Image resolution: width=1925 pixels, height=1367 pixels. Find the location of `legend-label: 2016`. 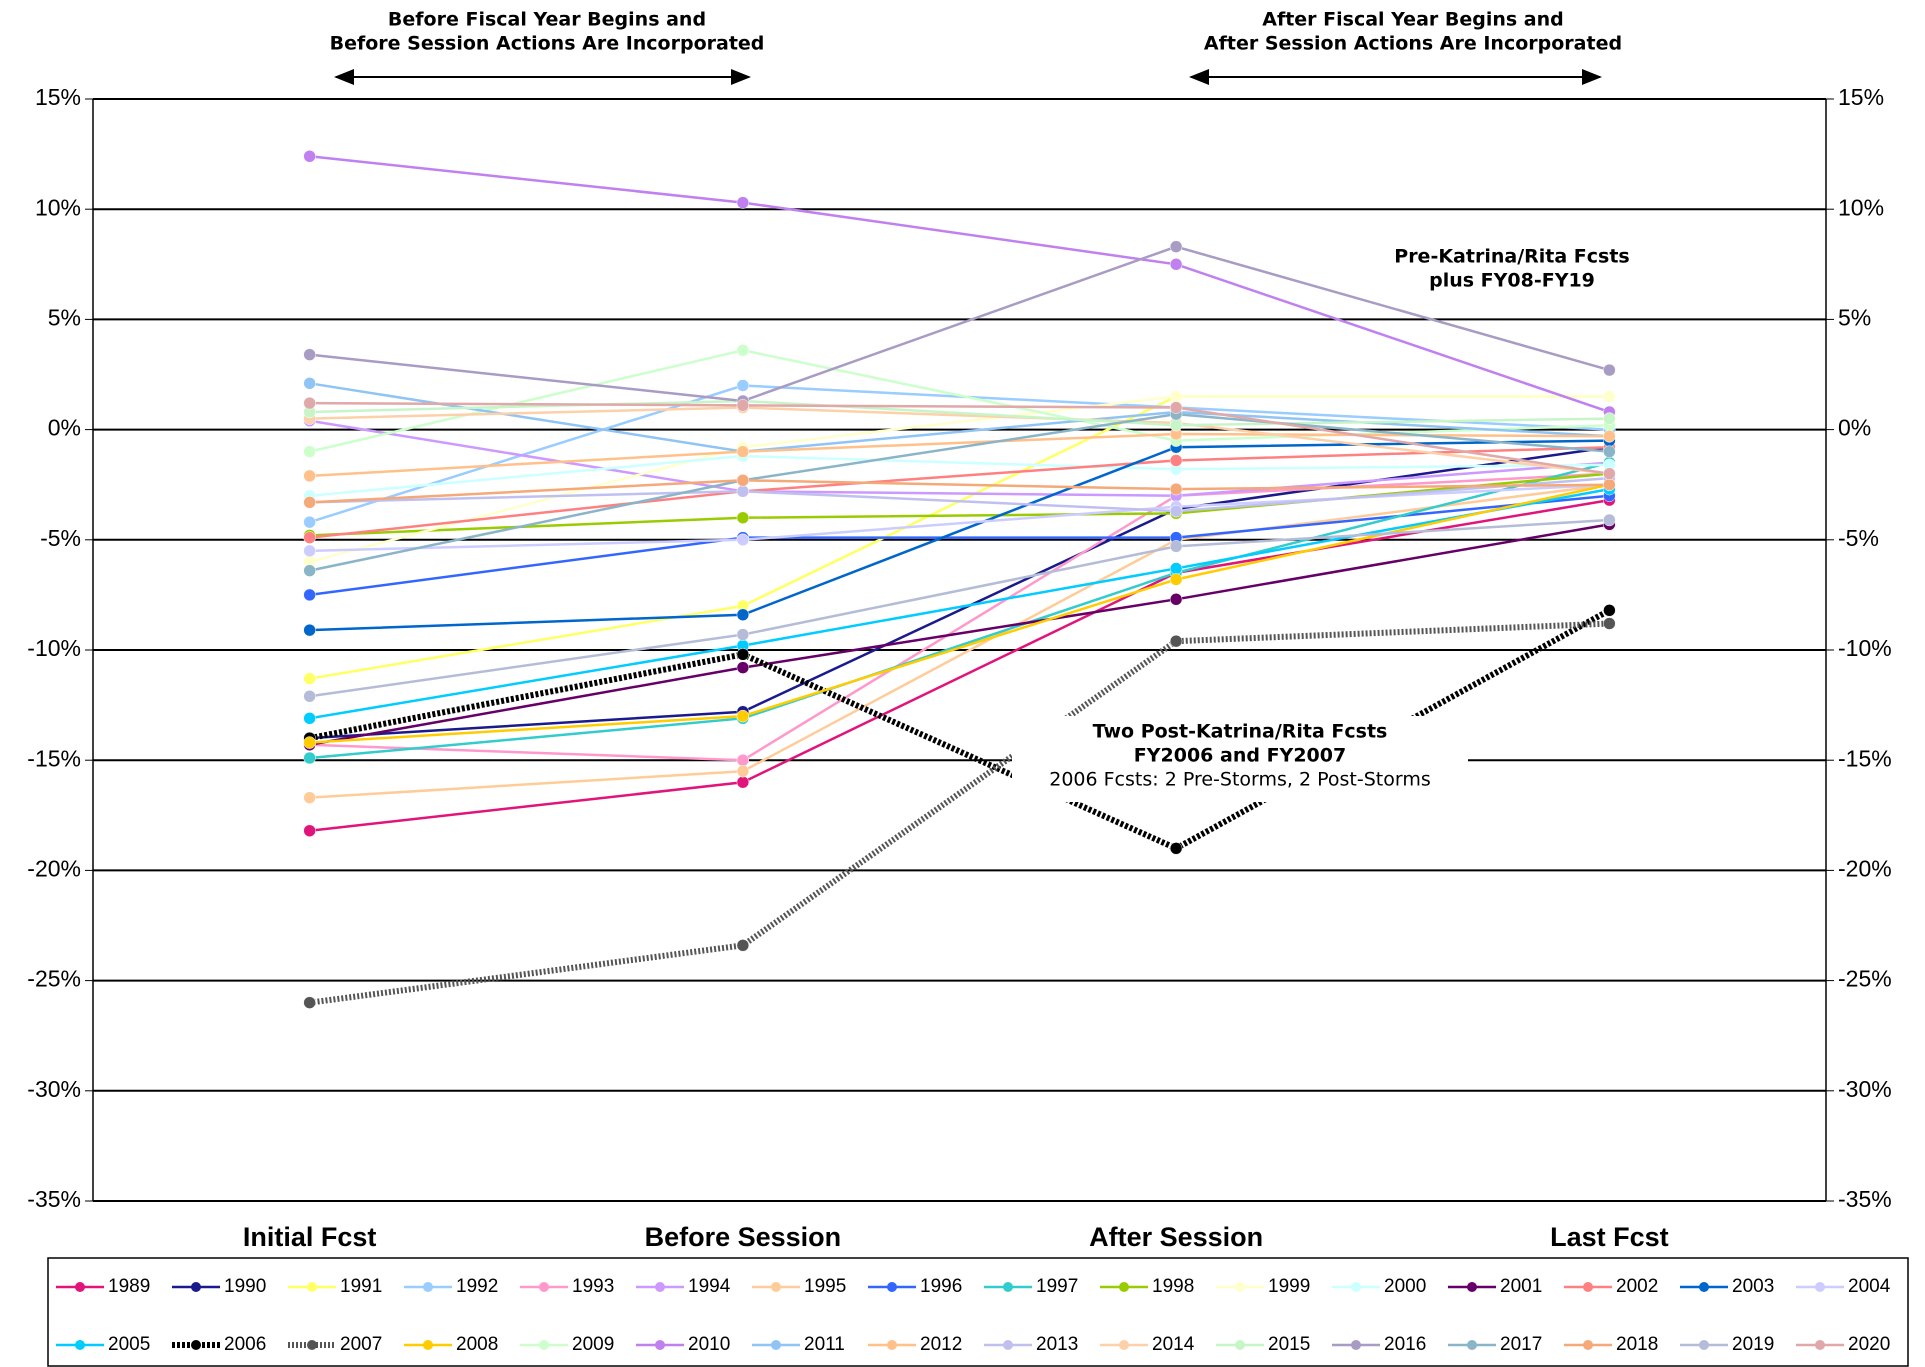

legend-label: 2016 is located at coordinates (1405, 1344).